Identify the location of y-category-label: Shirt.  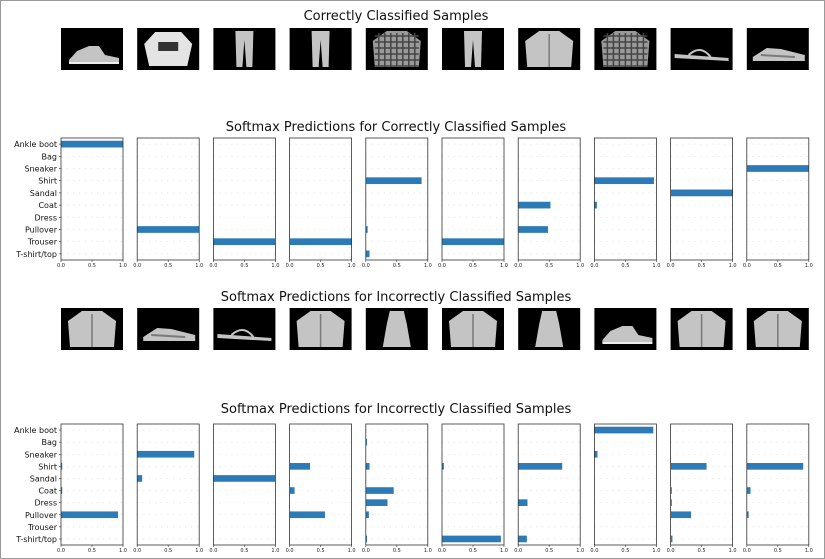
(47, 466).